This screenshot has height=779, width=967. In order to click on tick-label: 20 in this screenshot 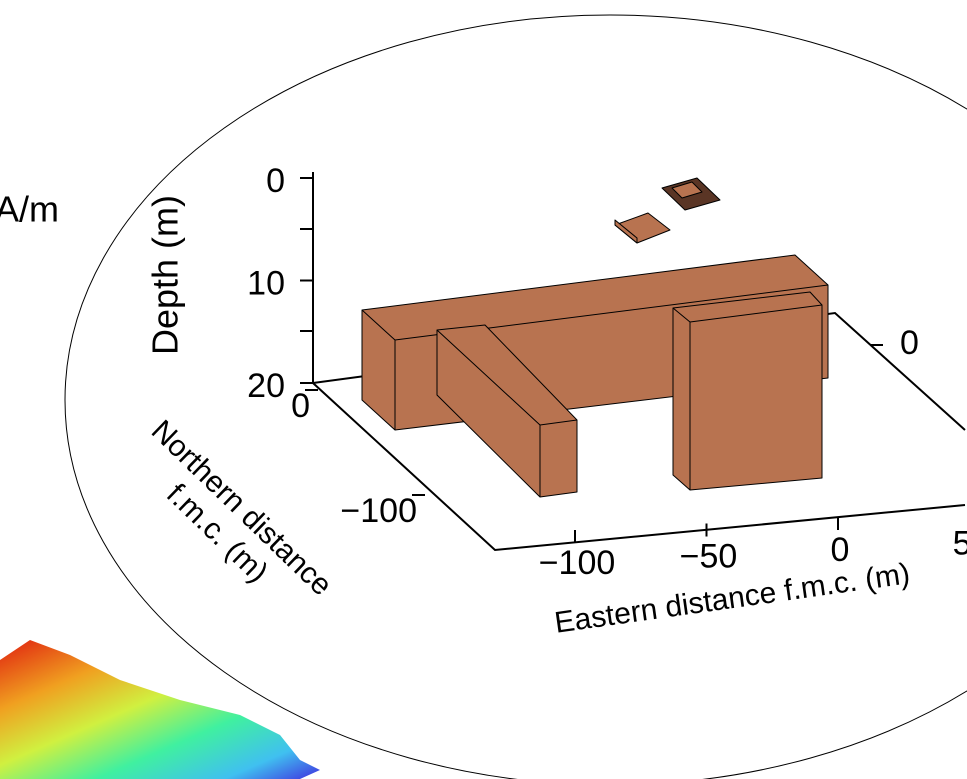, I will do `click(266, 386)`.